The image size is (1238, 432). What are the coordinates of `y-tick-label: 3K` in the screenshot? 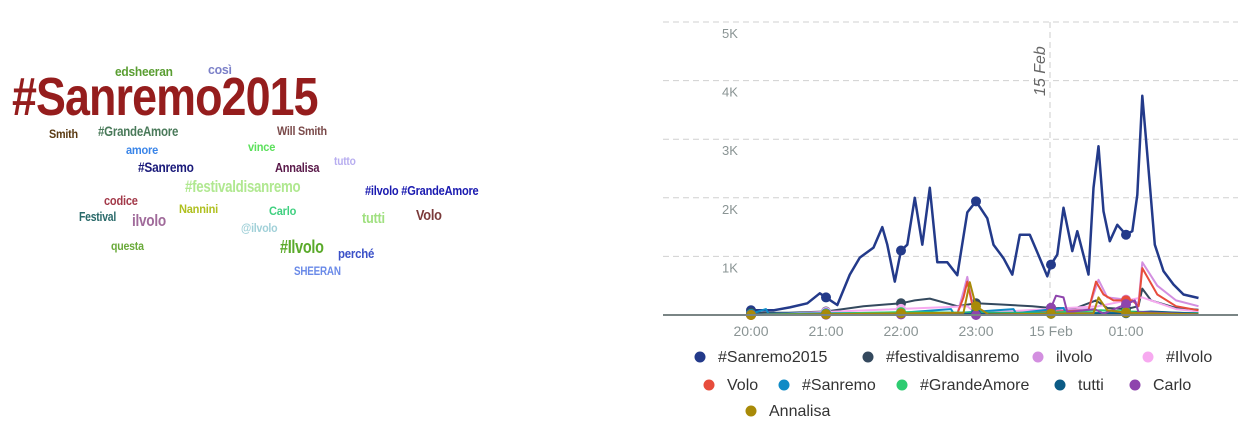 It's located at (730, 150).